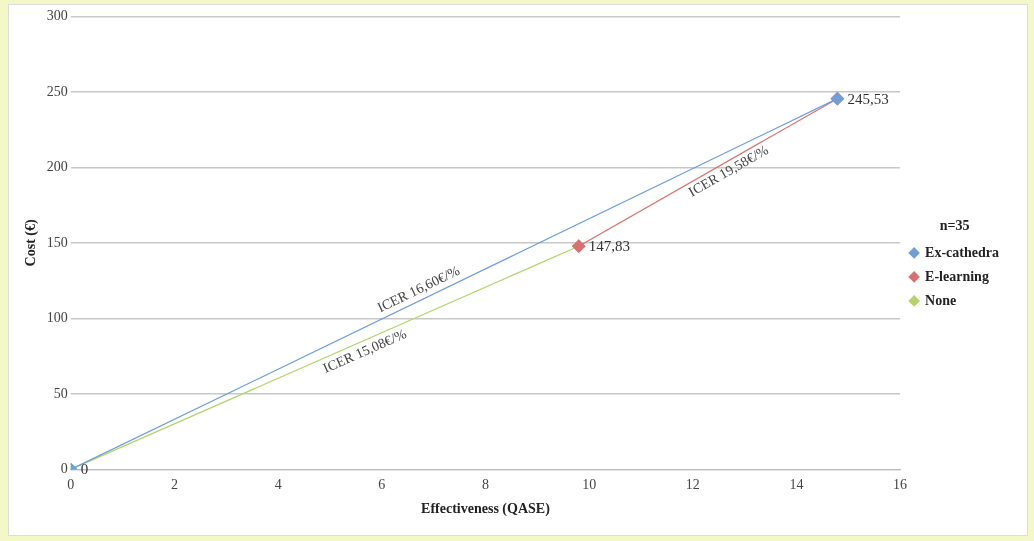  Describe the element at coordinates (962, 252) in the screenshot. I see `legend-label: Ex-cathedra` at that location.